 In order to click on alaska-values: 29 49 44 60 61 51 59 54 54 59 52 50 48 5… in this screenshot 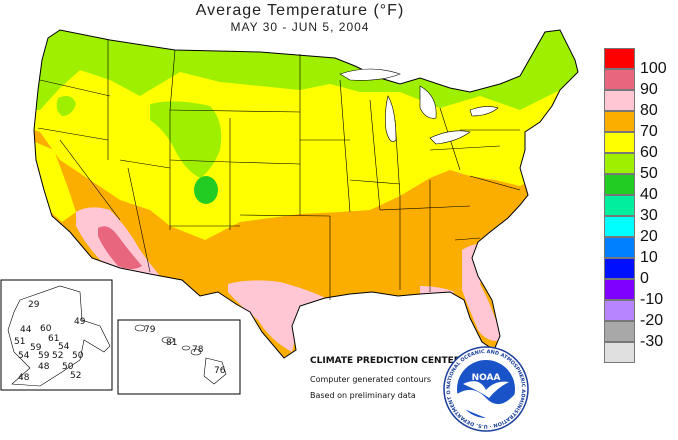, I will do `click(50, 341)`.